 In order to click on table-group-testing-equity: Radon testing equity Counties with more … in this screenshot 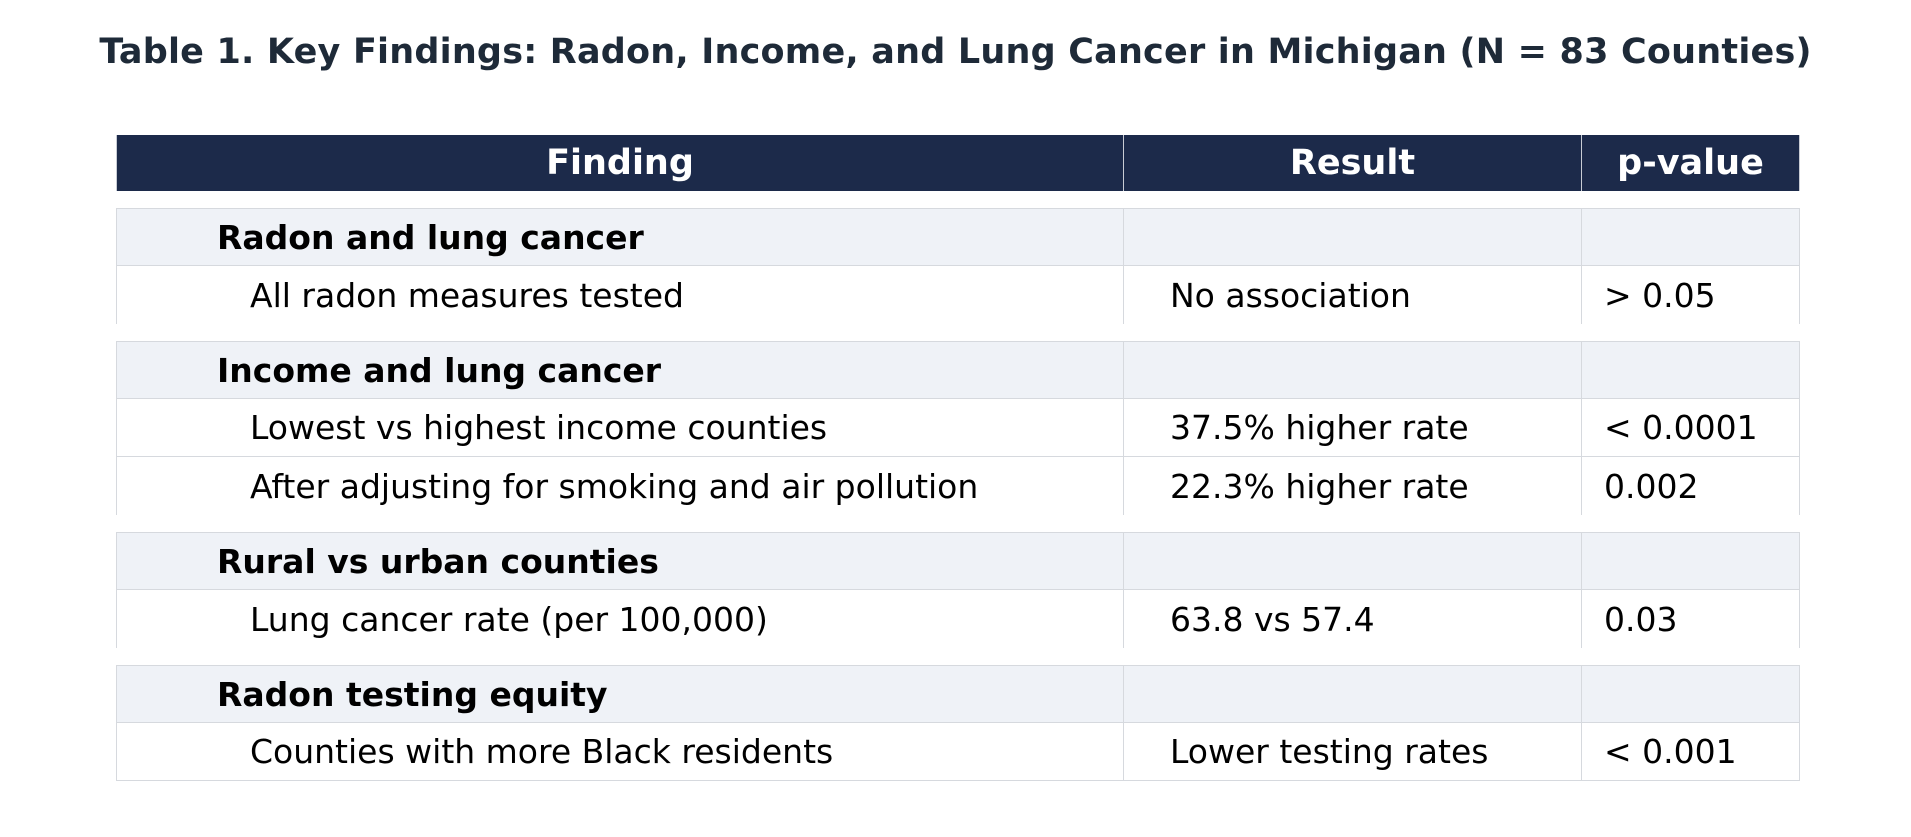, I will do `click(958, 723)`.